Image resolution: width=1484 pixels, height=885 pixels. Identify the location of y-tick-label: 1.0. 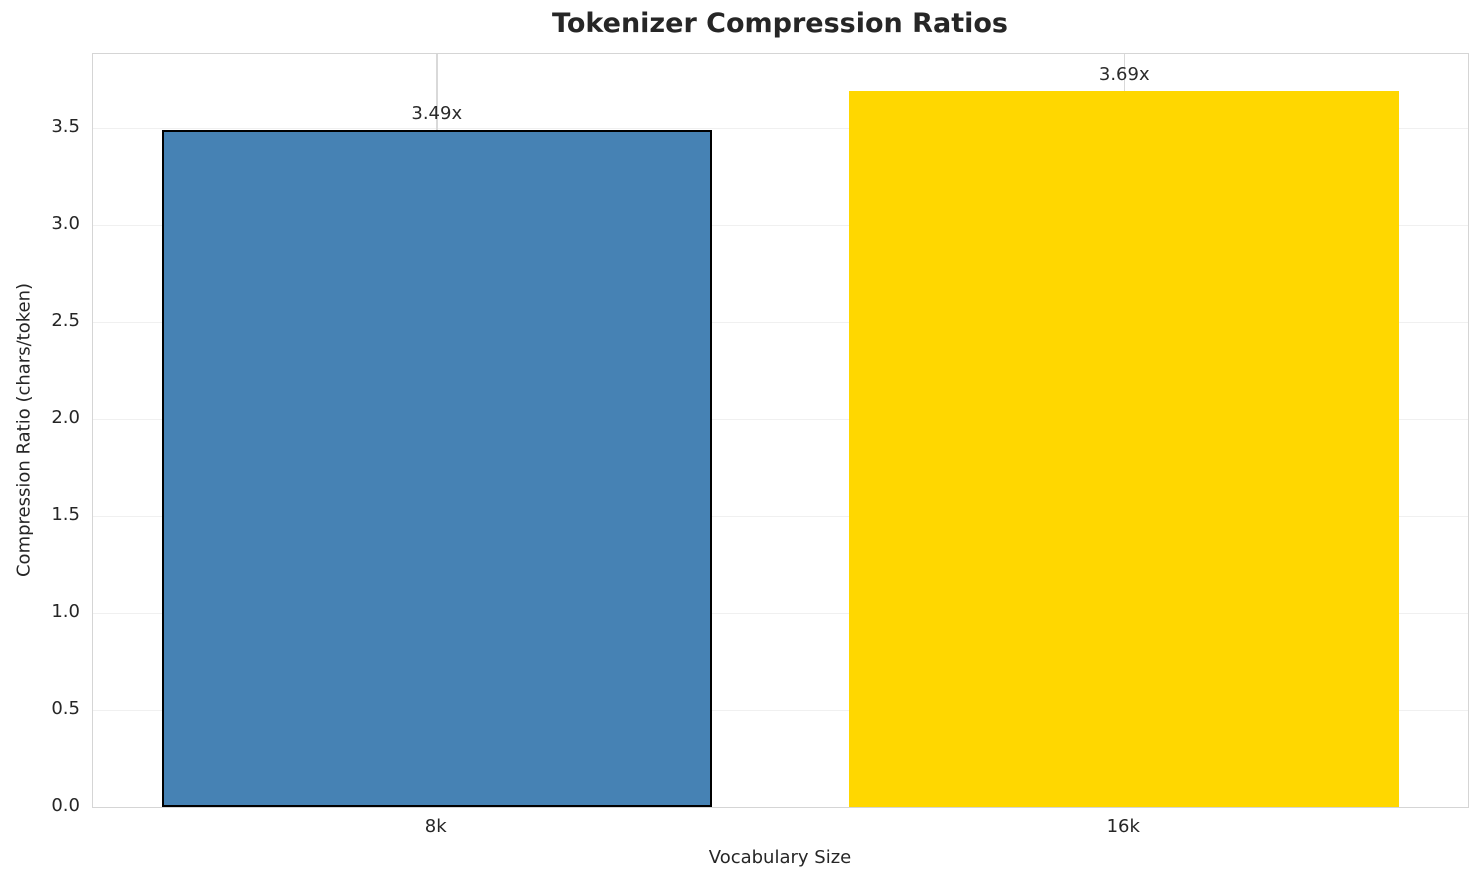
(65, 611).